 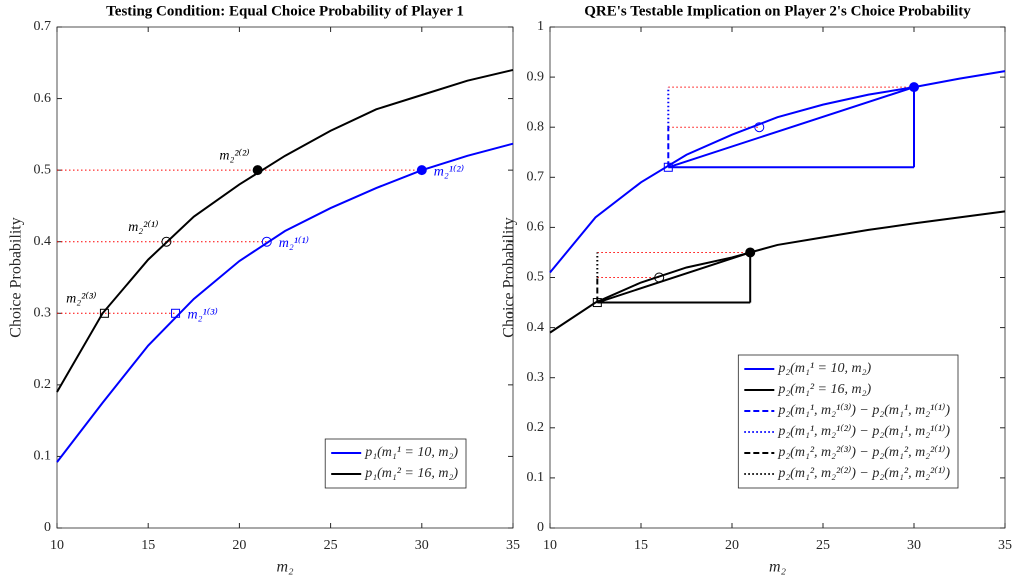 What do you see at coordinates (824, 368) in the screenshot?
I see `legend-label: p₂(m₁¹ = 10, m₂)` at bounding box center [824, 368].